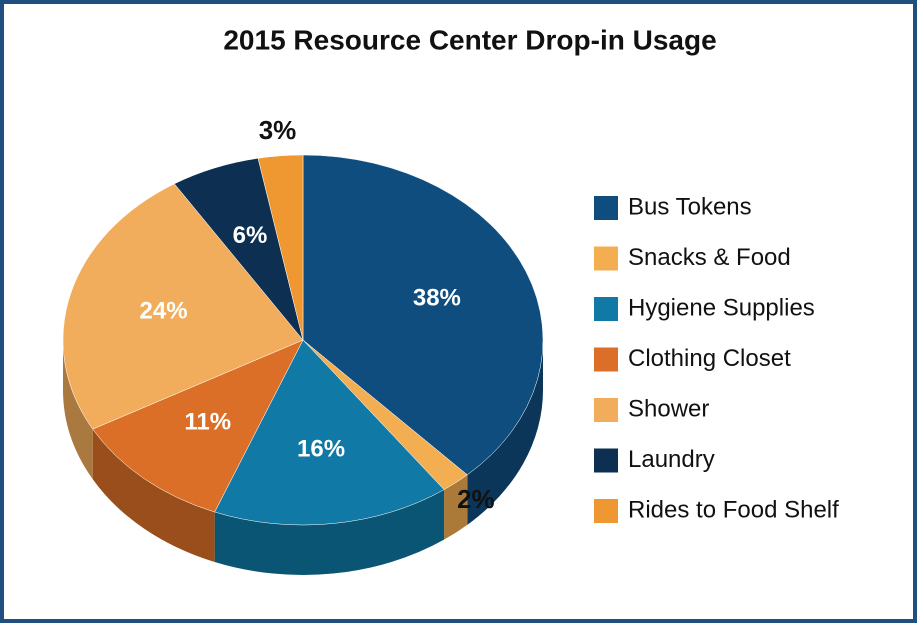 This screenshot has width=917, height=628. Describe the element at coordinates (278, 130) in the screenshot. I see `value-label: 3%` at that location.